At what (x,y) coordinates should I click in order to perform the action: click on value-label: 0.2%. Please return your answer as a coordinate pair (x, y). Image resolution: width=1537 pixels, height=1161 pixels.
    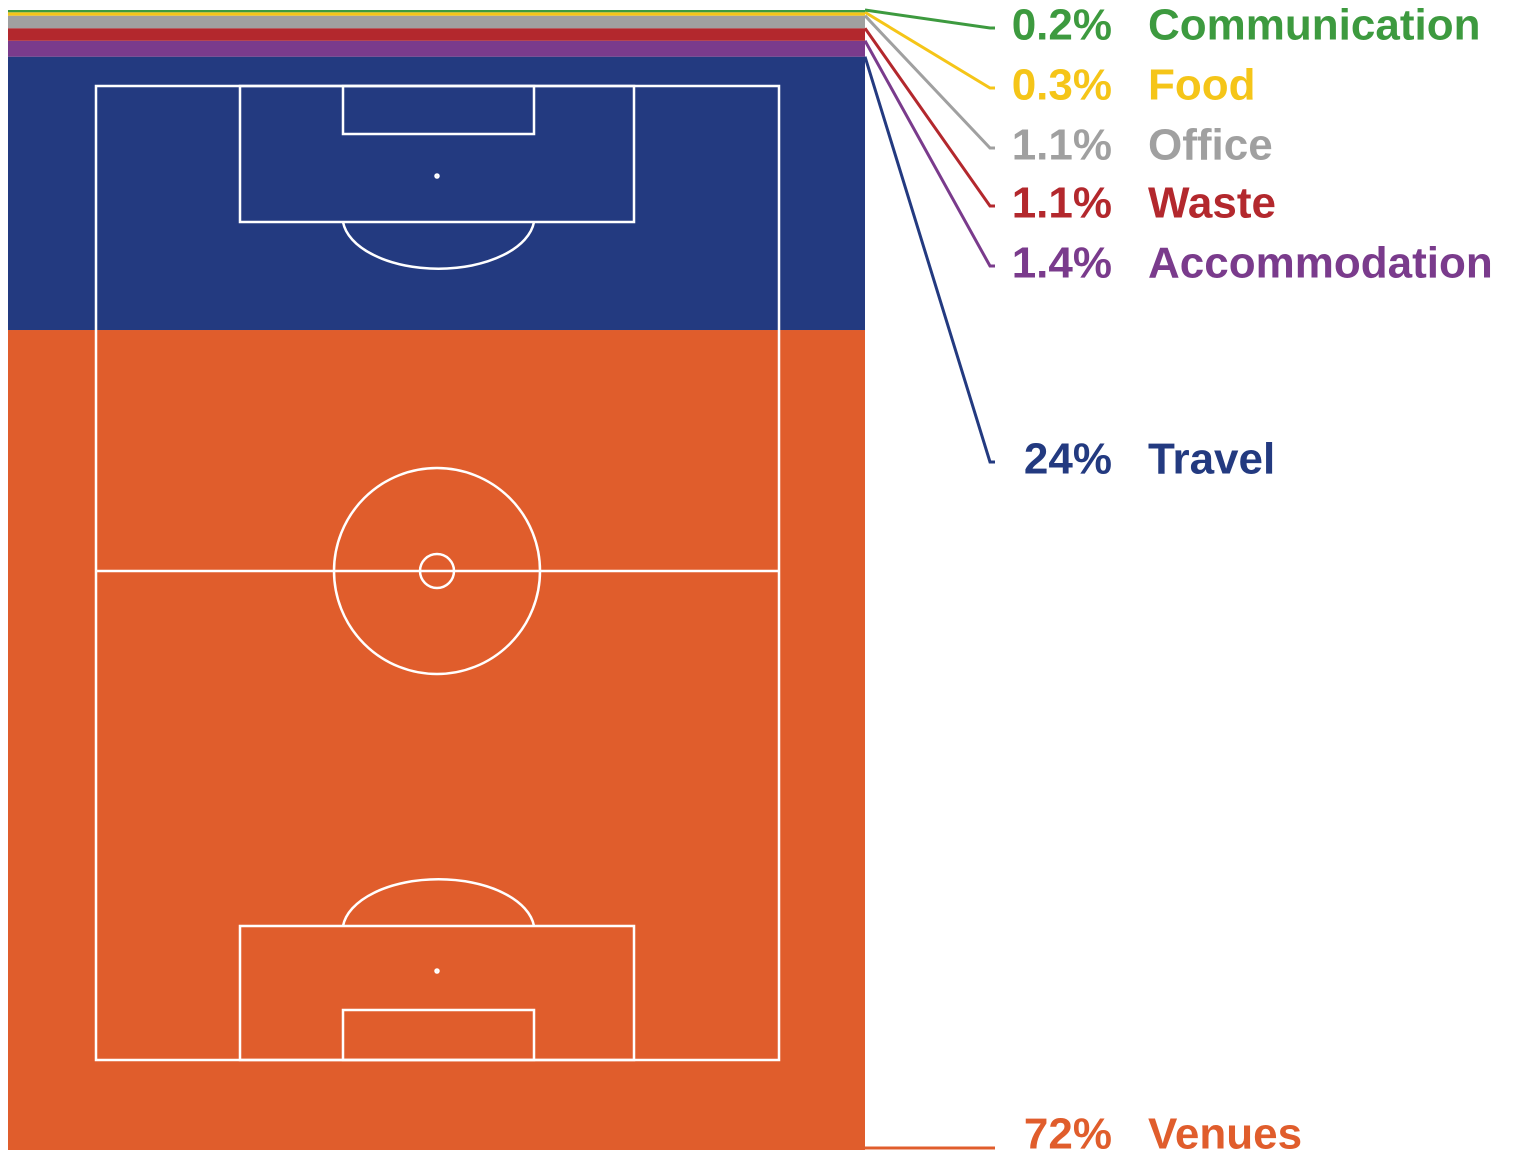
    Looking at the image, I should click on (1062, 25).